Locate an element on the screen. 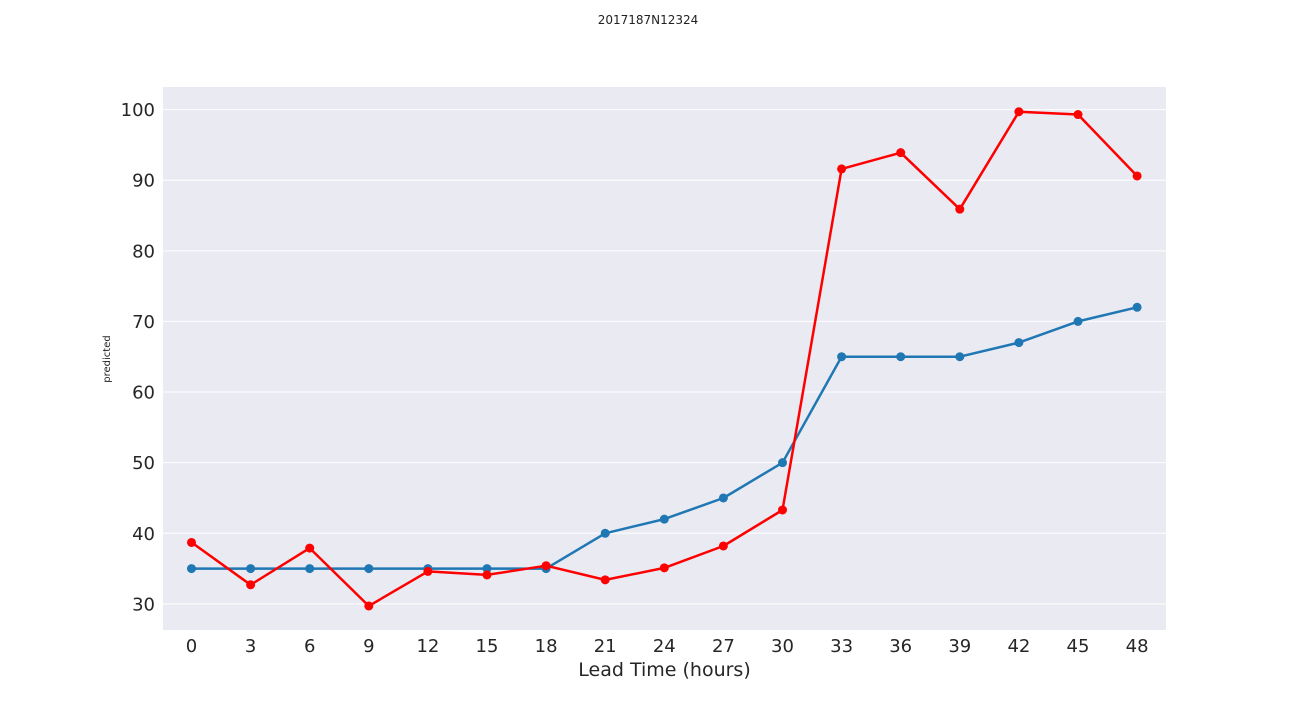 The image size is (1296, 720). x-tick-label: 9 is located at coordinates (368, 646).